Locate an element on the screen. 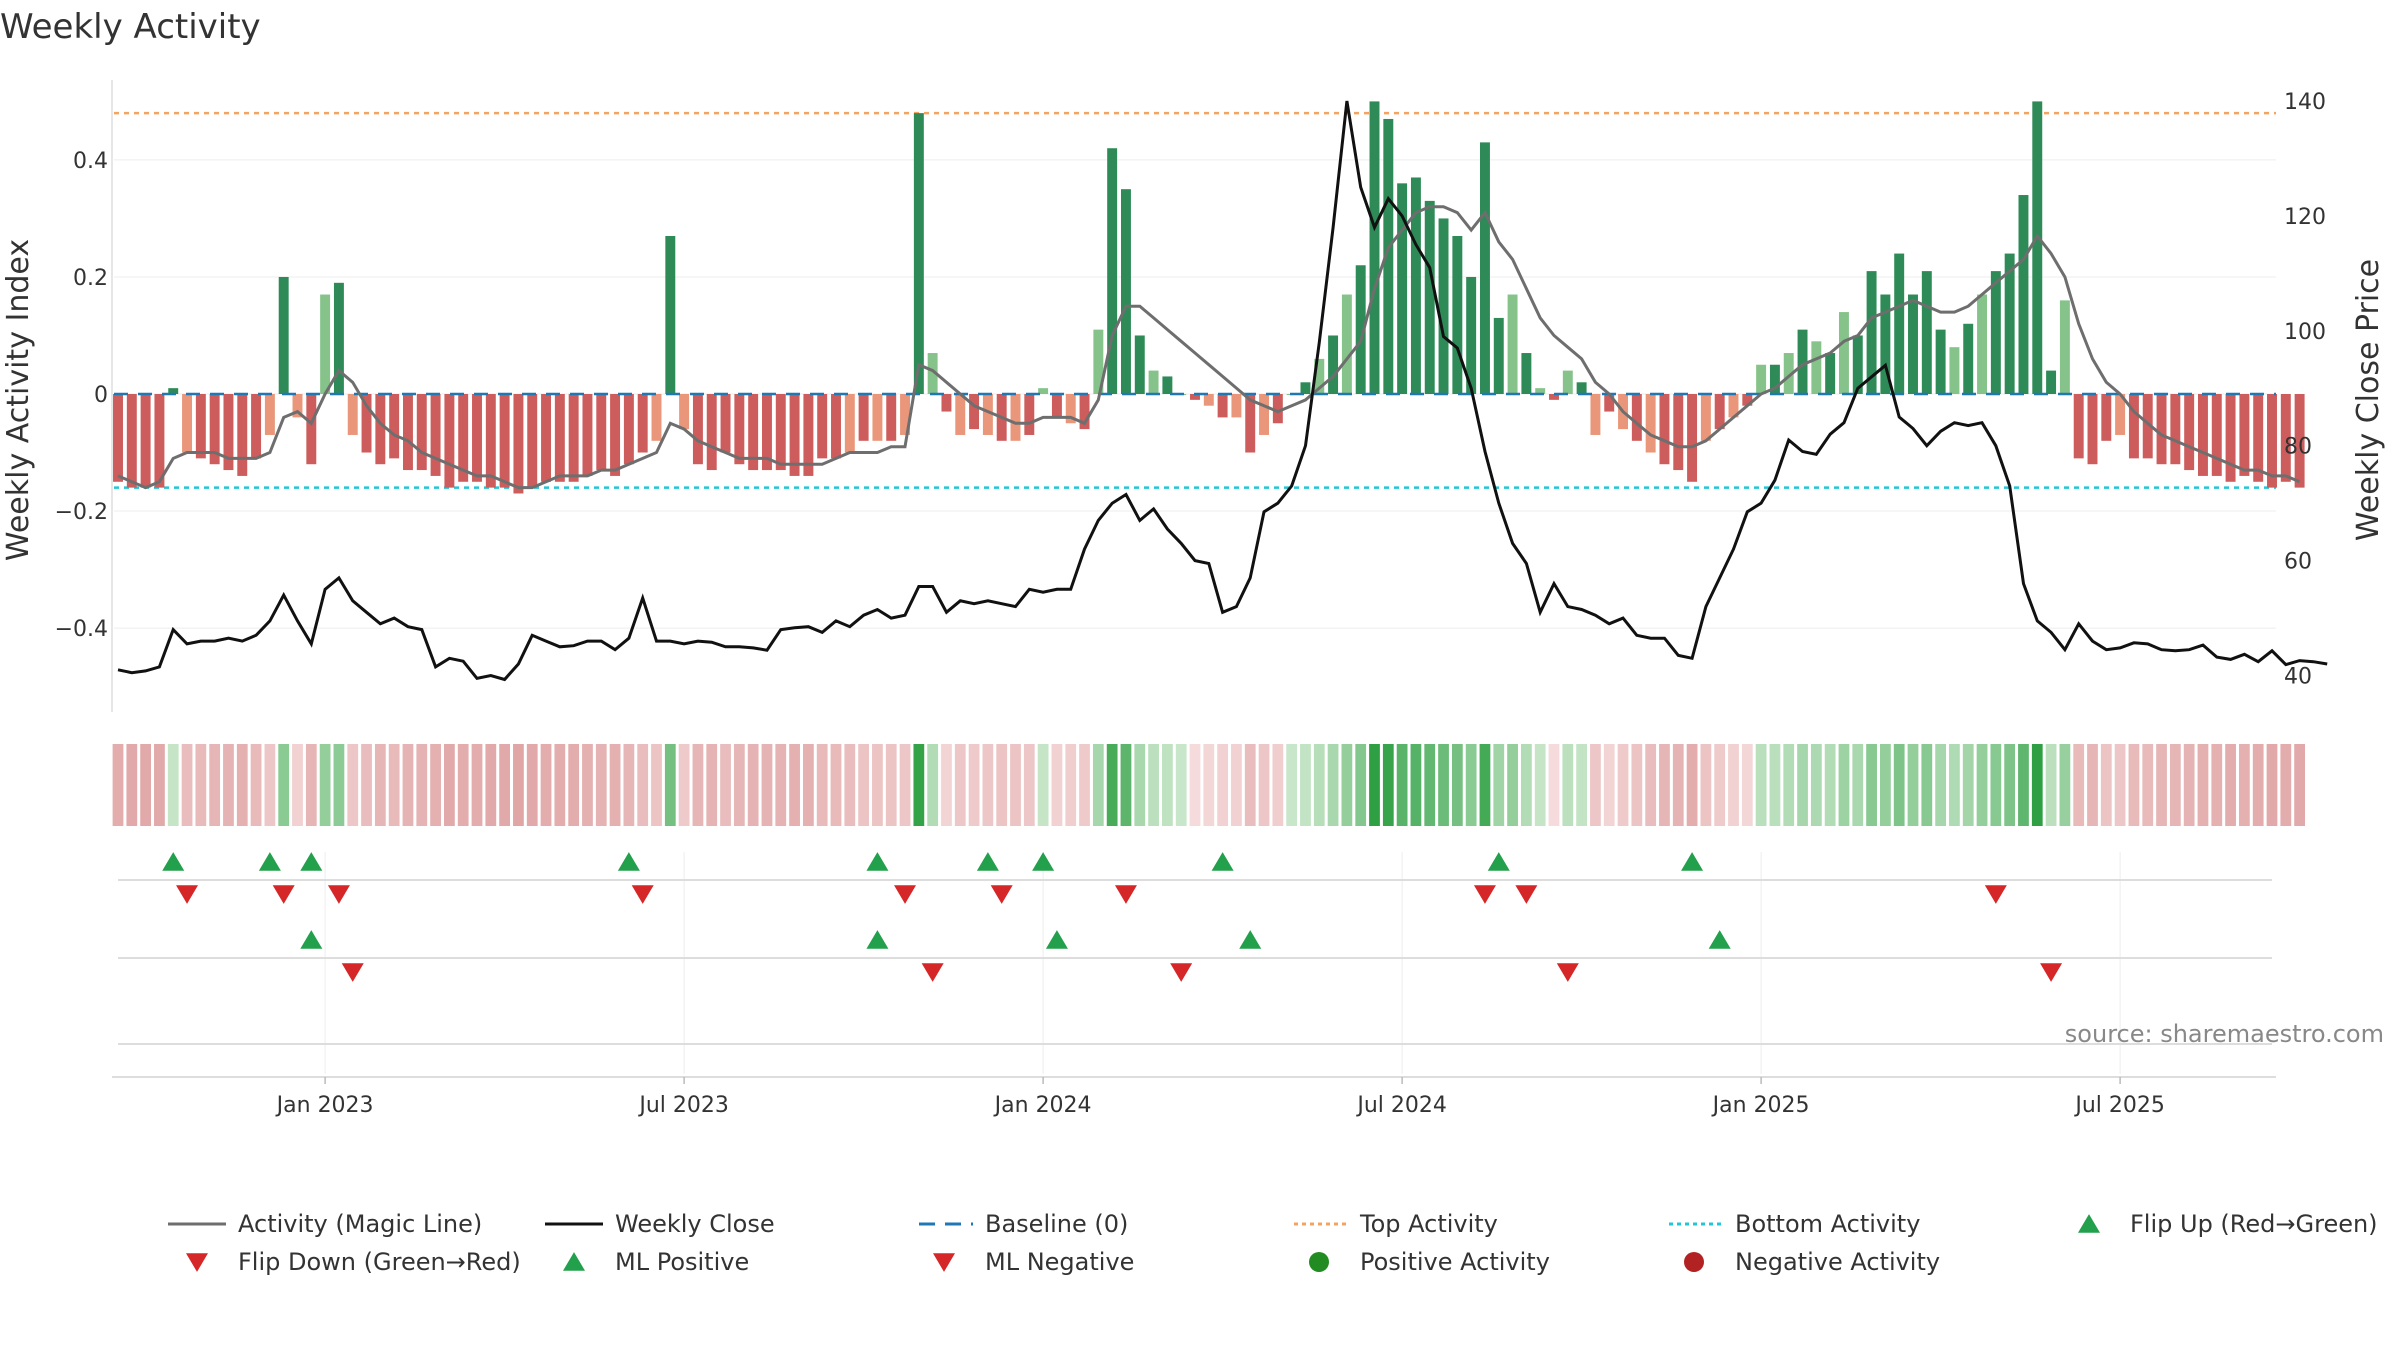 Image resolution: width=2400 pixels, height=1350 pixels. legend-item: Bottom Activity is located at coordinates (1794, 1224).